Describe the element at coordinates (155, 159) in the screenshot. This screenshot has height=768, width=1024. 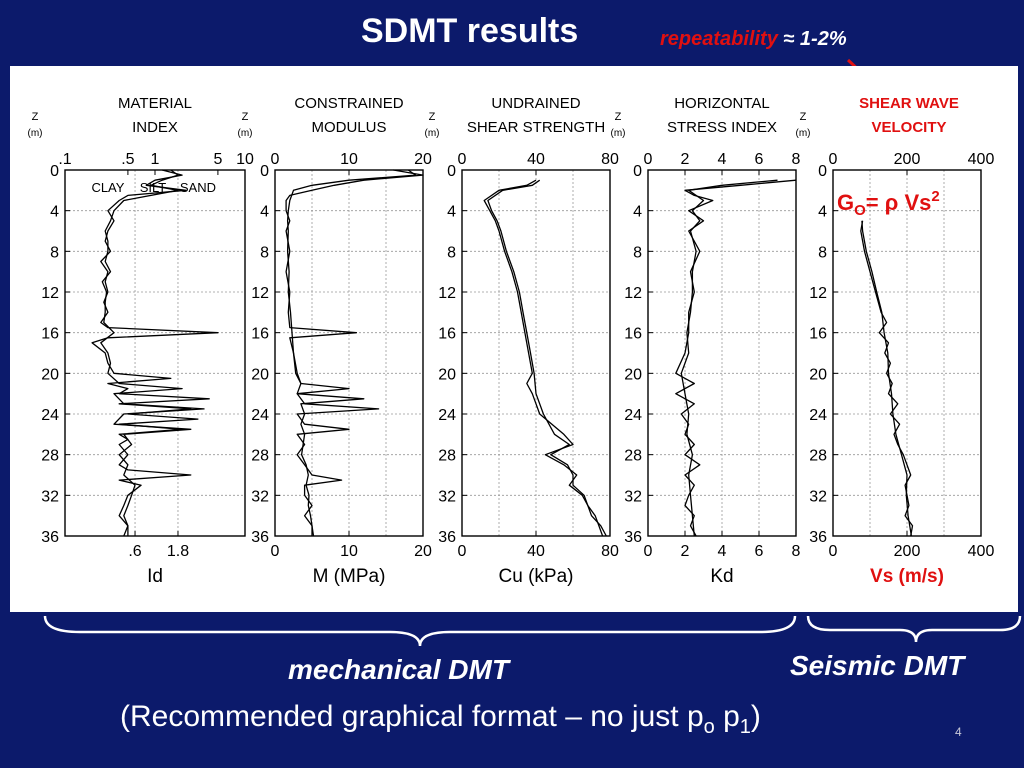
I see `top-tick-label: 1` at that location.